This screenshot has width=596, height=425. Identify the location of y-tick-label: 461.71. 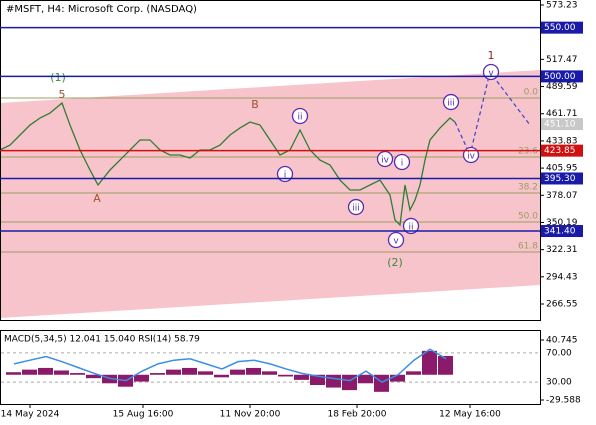
(562, 114).